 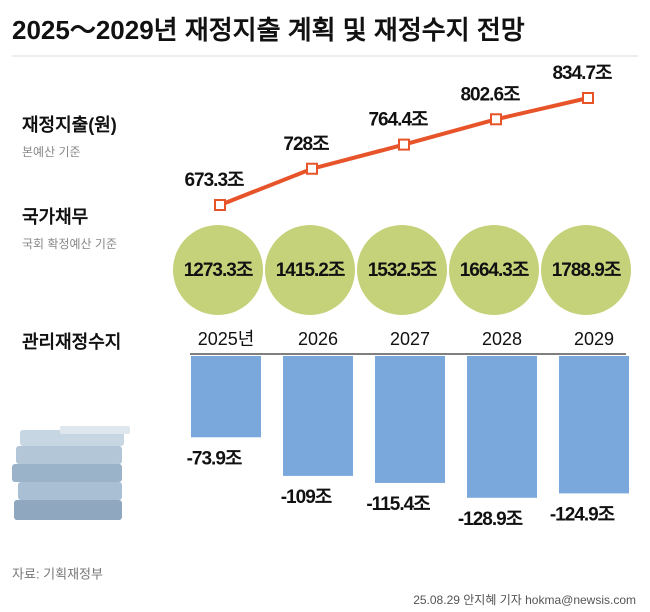 I want to click on data-label: 1664.3조, so click(x=494, y=270).